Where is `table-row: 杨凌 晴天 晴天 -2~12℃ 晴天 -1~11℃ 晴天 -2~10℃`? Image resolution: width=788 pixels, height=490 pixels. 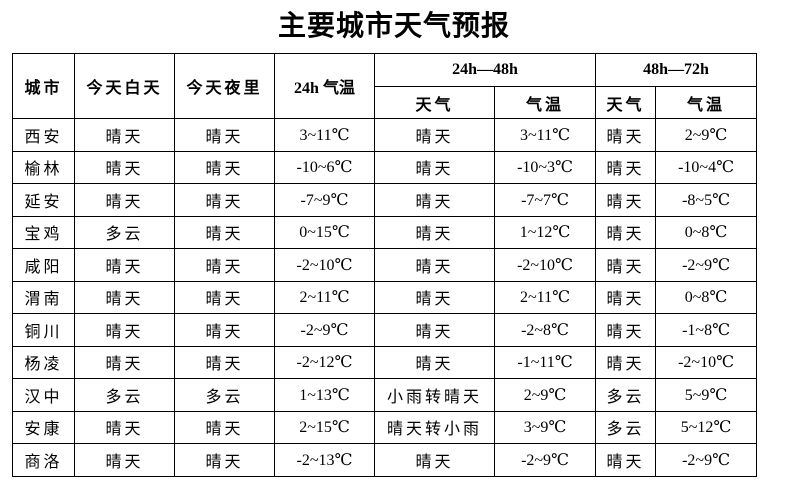 table-row: 杨凌 晴天 晴天 -2~12℃ 晴天 -1~11℃ 晴天 -2~10℃ is located at coordinates (385, 362).